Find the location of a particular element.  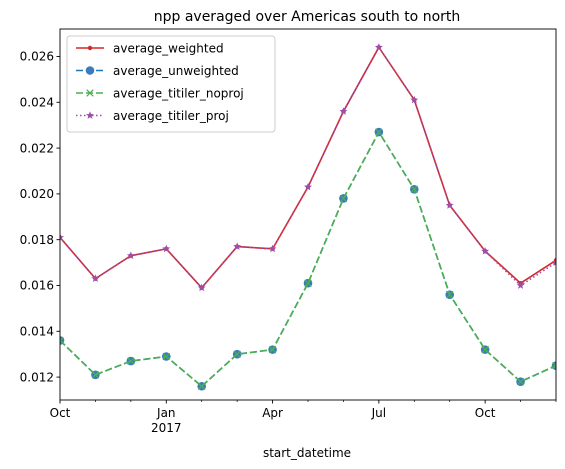

y-tick-label: 0.014 is located at coordinates (37, 331).